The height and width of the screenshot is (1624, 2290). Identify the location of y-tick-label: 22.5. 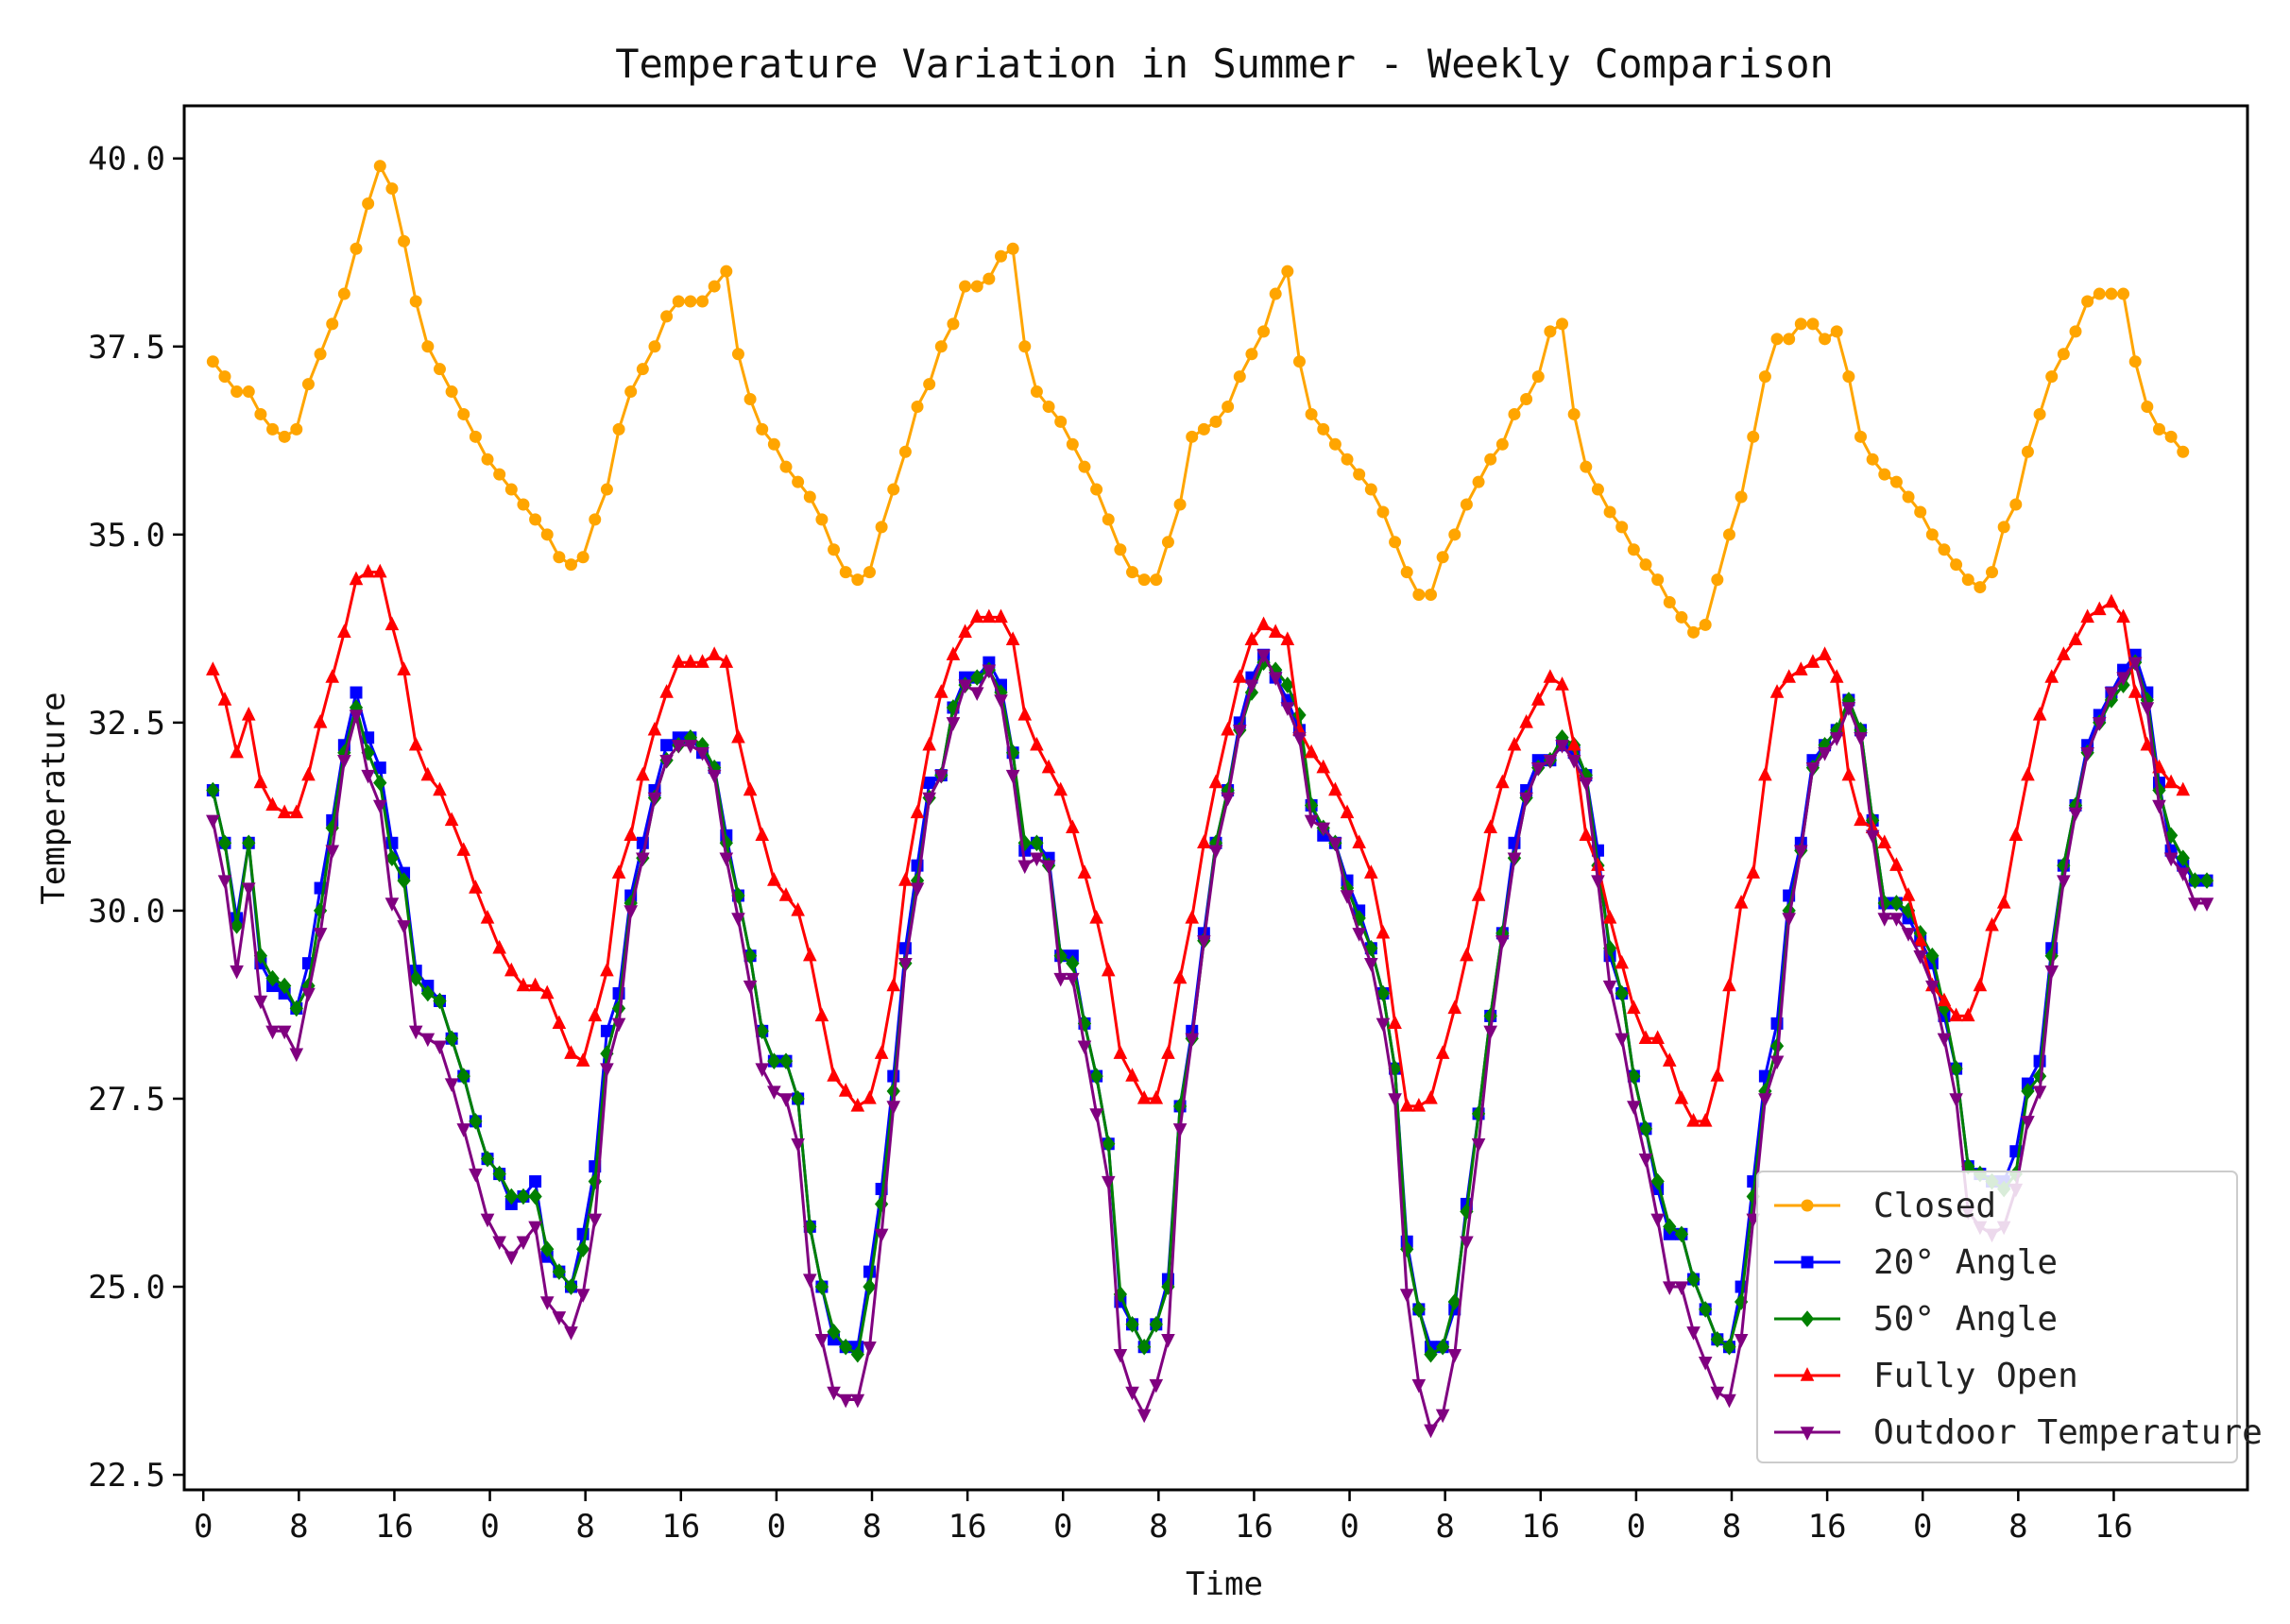
(126, 1476).